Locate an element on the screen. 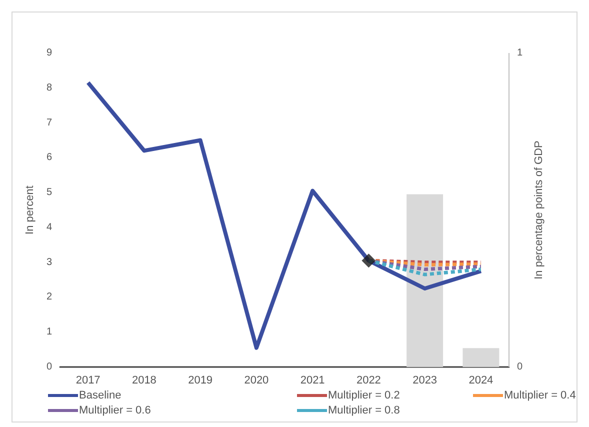  x-tick-label: 2024 is located at coordinates (481, 380).